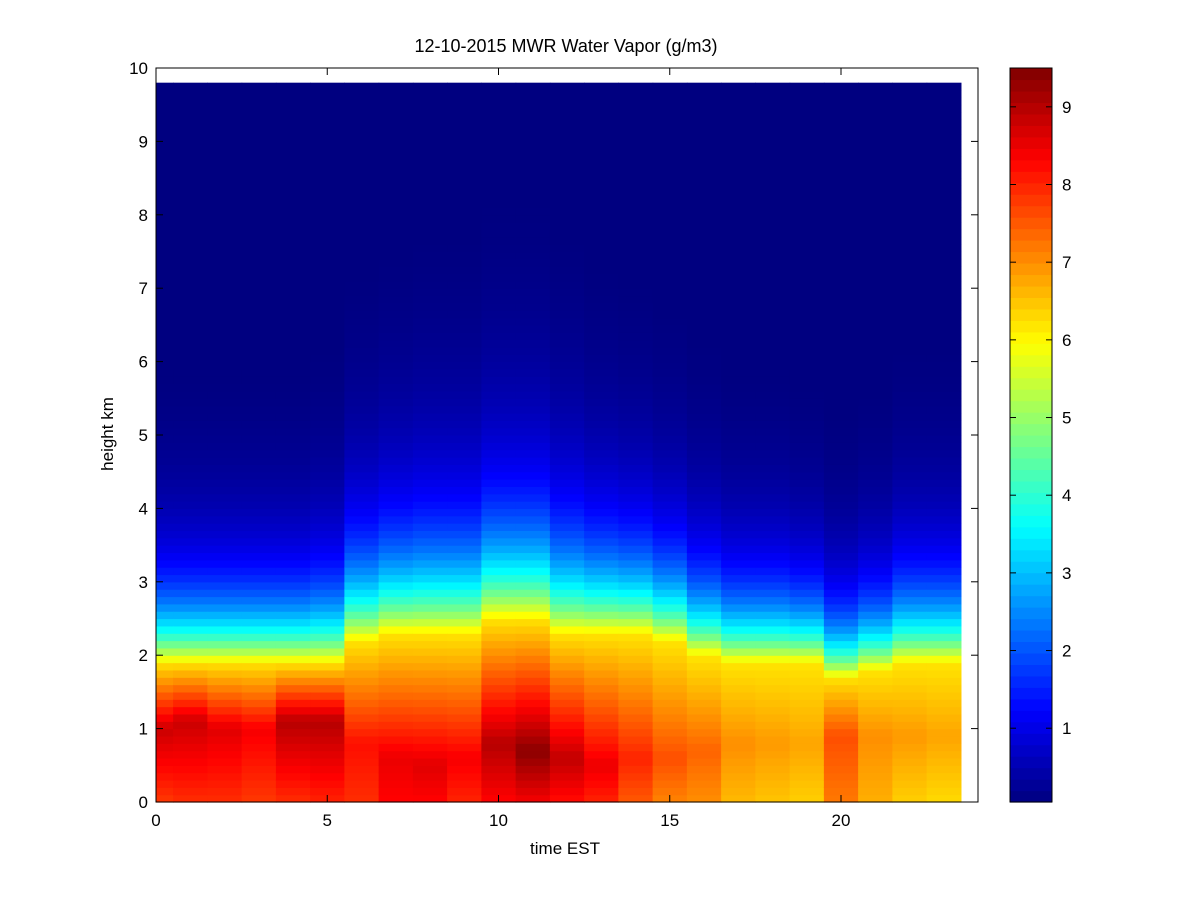 The height and width of the screenshot is (900, 1200). Describe the element at coordinates (841, 820) in the screenshot. I see `x-tick-label: 20` at that location.